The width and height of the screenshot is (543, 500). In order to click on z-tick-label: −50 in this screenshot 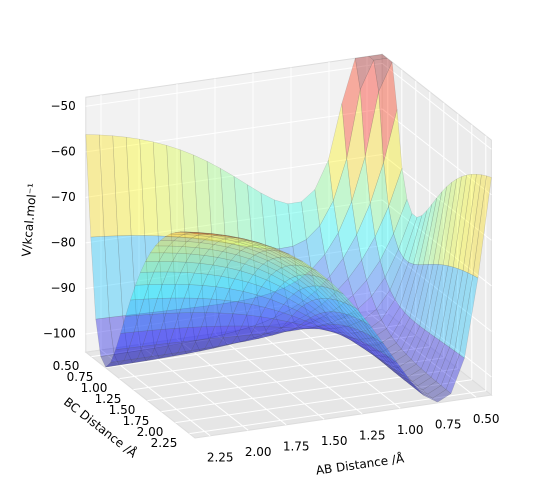, I will do `click(62, 106)`.